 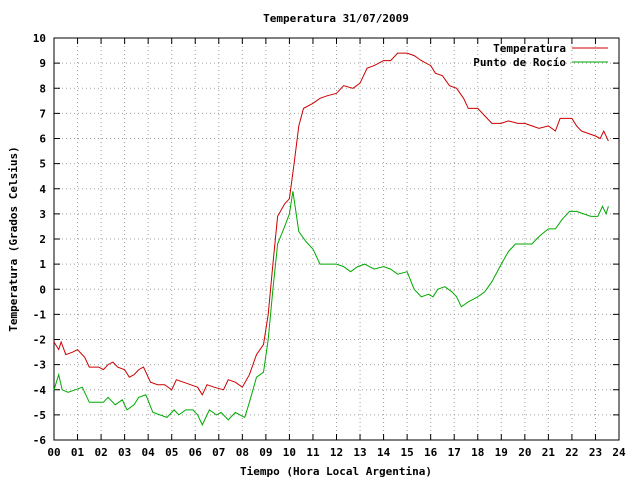 I want to click on y-tick-label: 4, so click(x=42, y=189).